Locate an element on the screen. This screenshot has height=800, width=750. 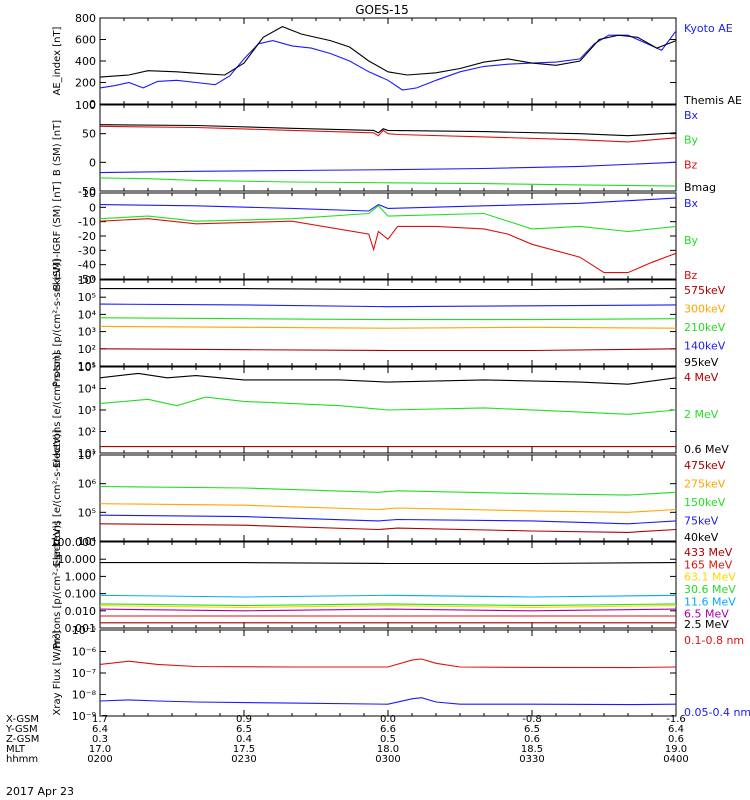
y-tick-label: 10⁻⁶ is located at coordinates (84, 652).